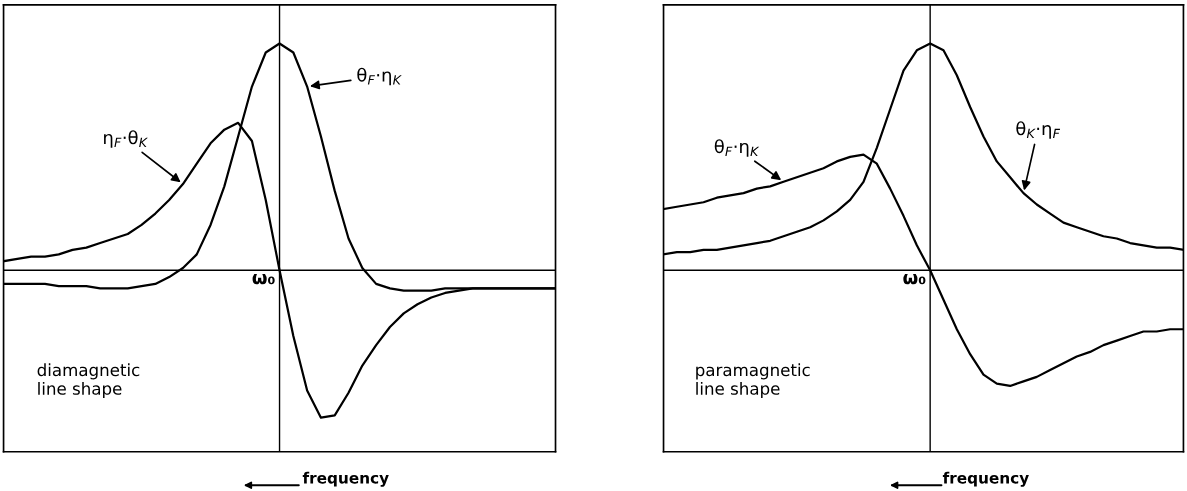  What do you see at coordinates (126, 139) in the screenshot?
I see `text: η$_{F}$·θ$_{K}$` at bounding box center [126, 139].